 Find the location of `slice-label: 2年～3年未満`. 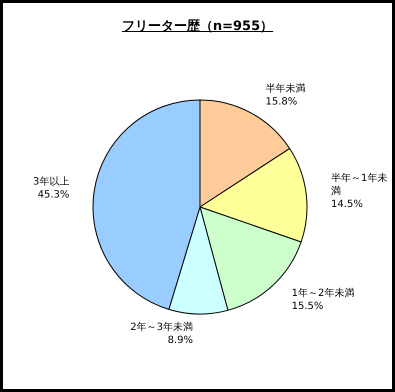

slice-label: 2年～3年未満 is located at coordinates (162, 326).